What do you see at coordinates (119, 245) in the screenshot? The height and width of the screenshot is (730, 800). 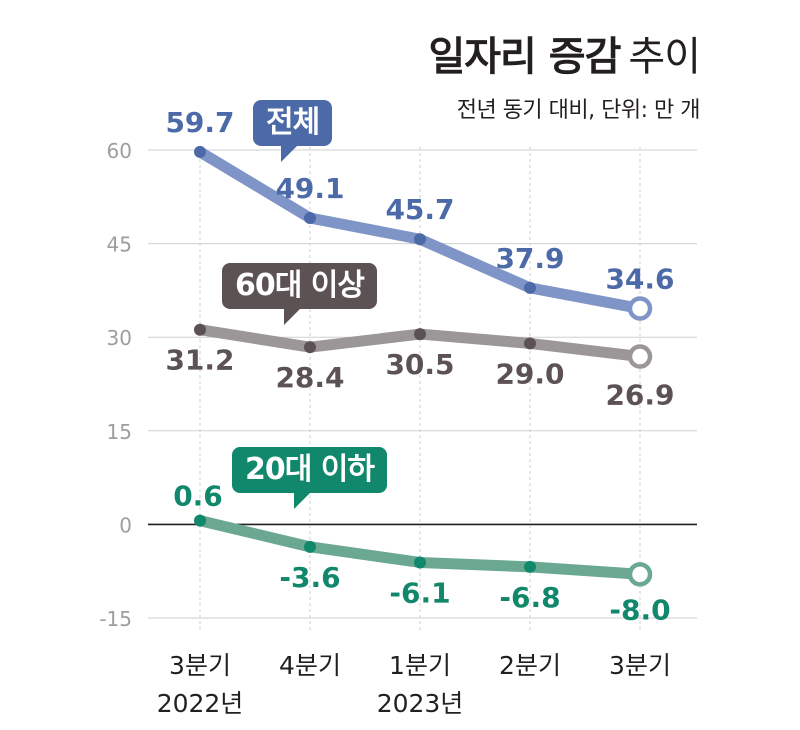 I see `y-tick-label: 45` at bounding box center [119, 245].